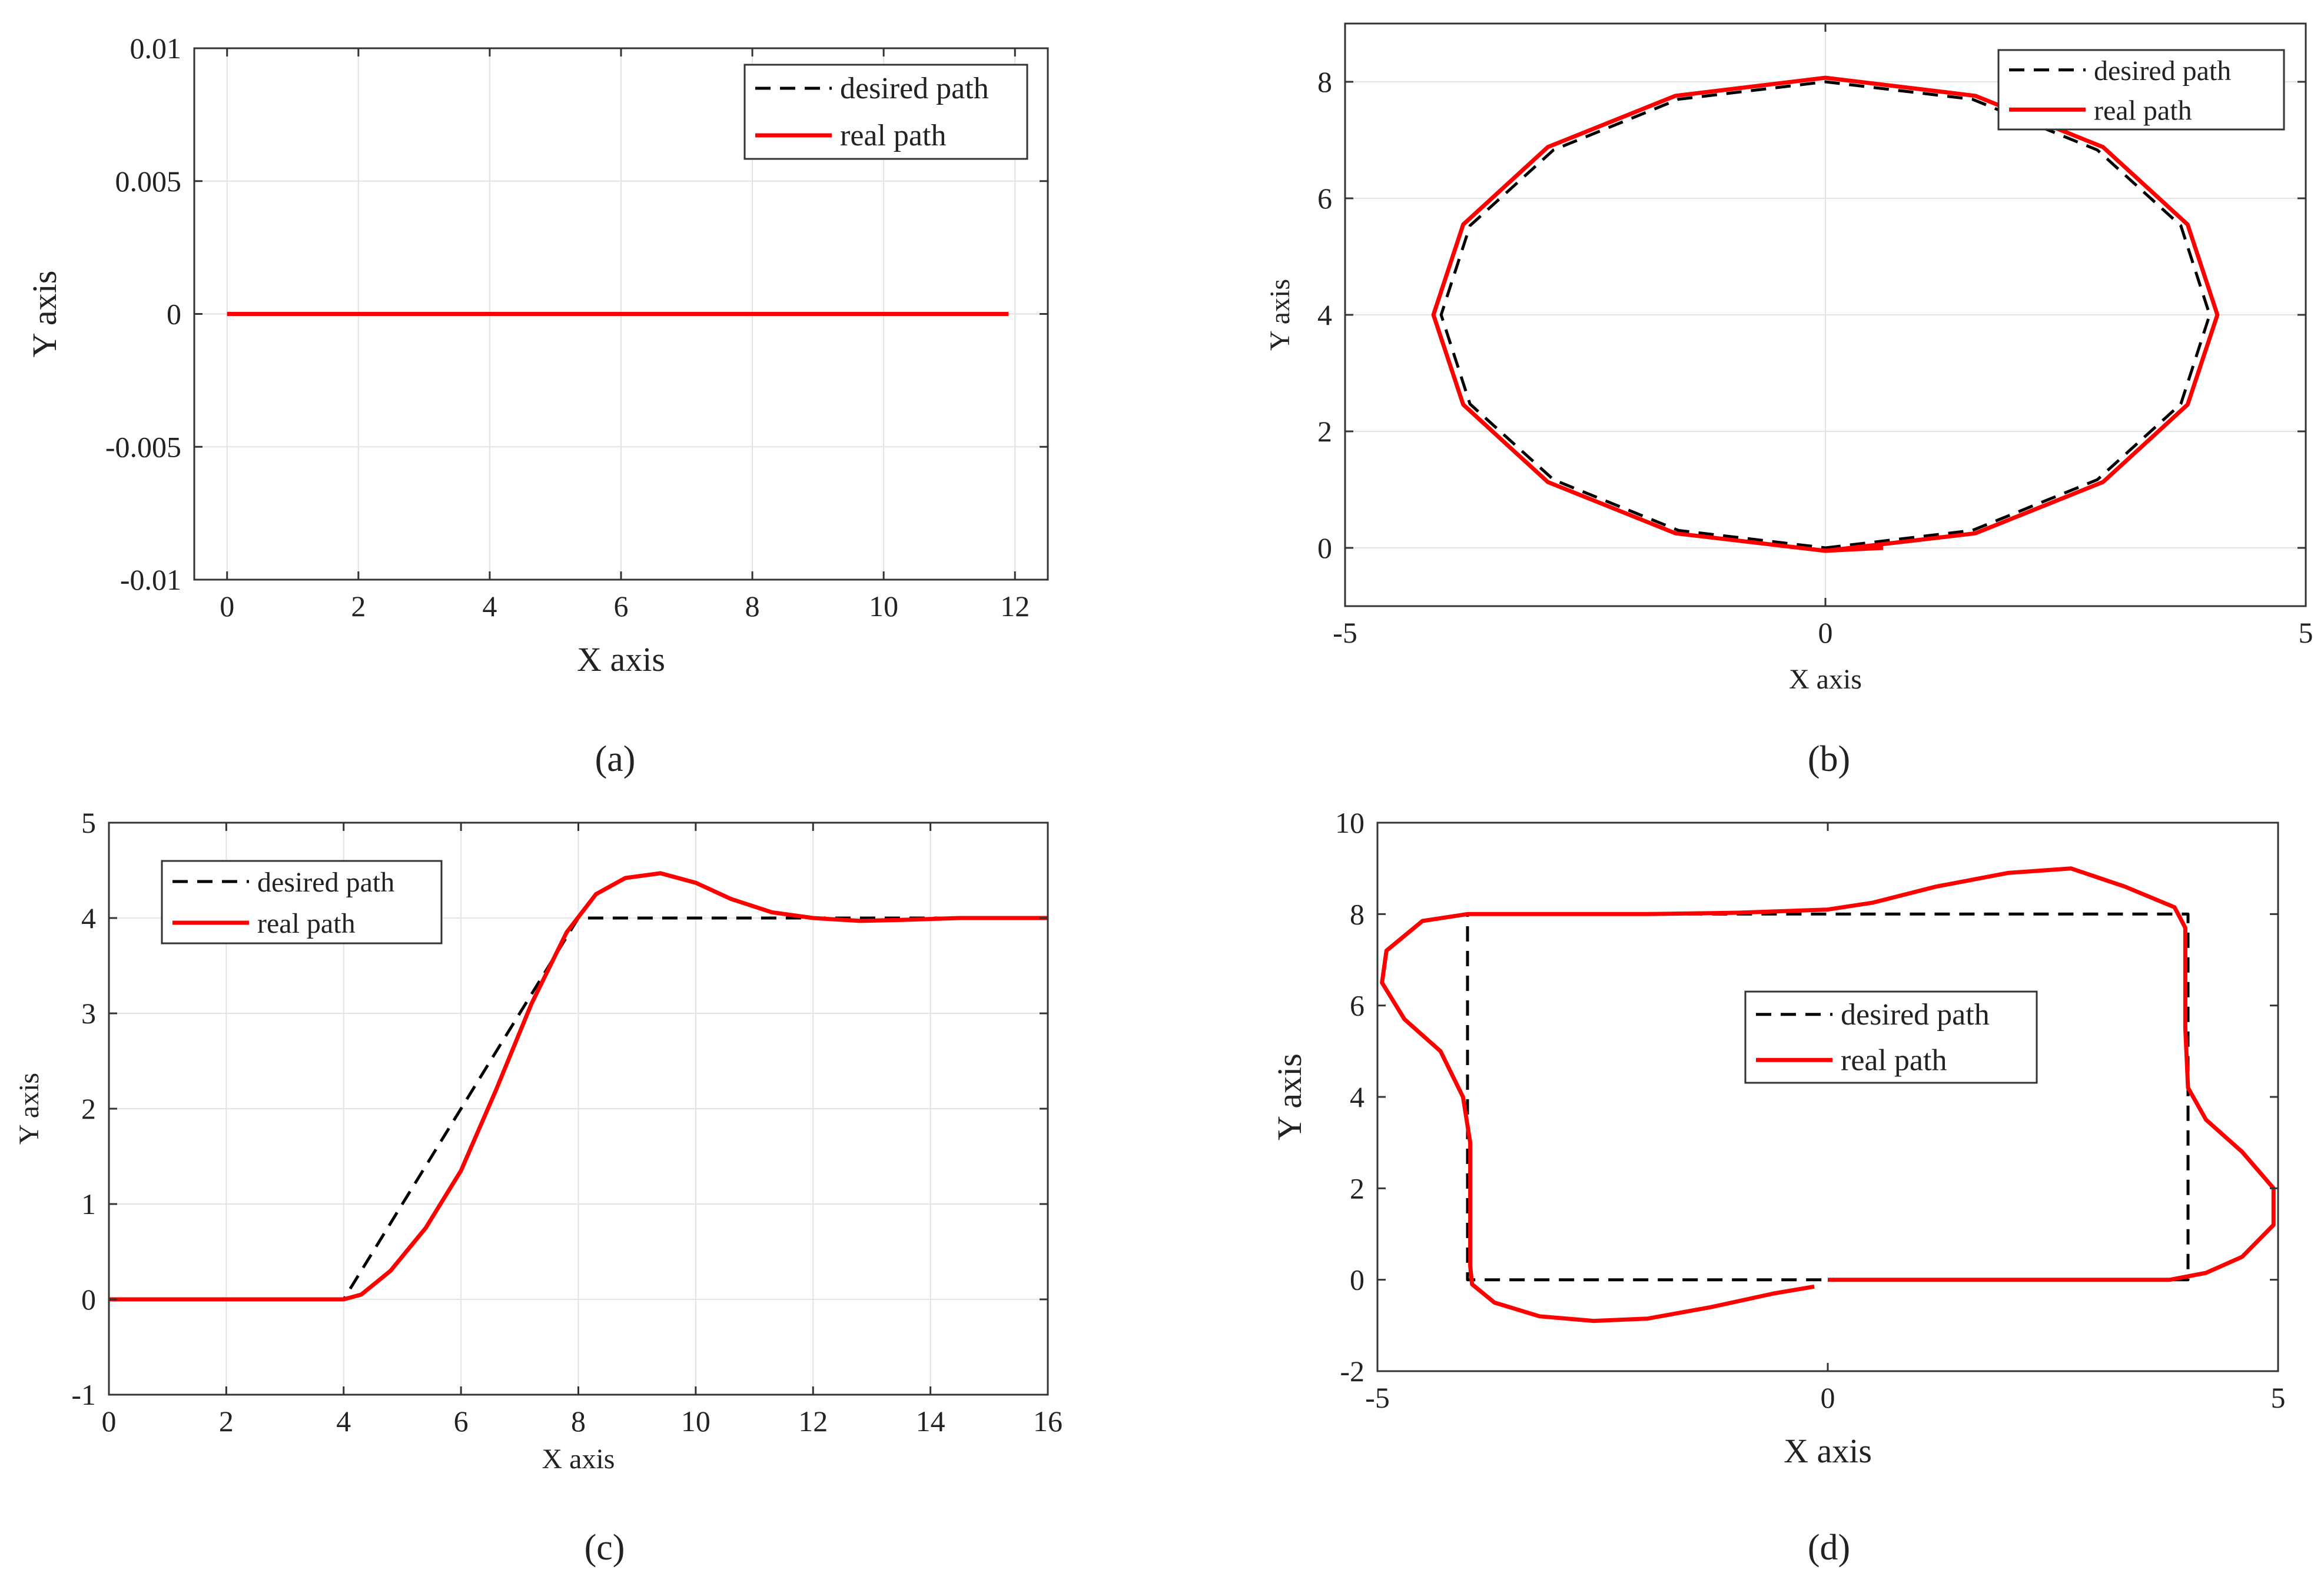  Describe the element at coordinates (156, 49) in the screenshot. I see `y-tick-label: 0.01` at that location.